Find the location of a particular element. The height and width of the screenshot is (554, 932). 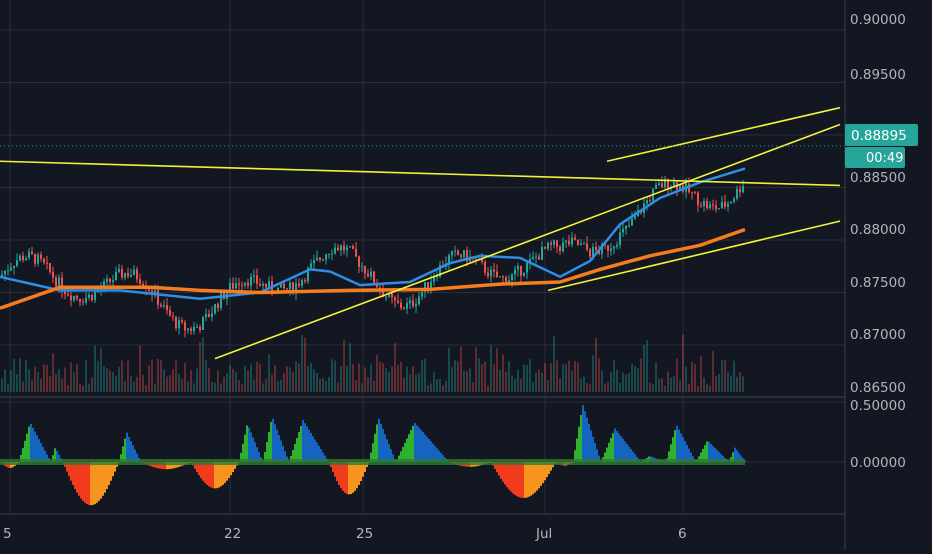

time-tick-label: 5 is located at coordinates (7, 534).